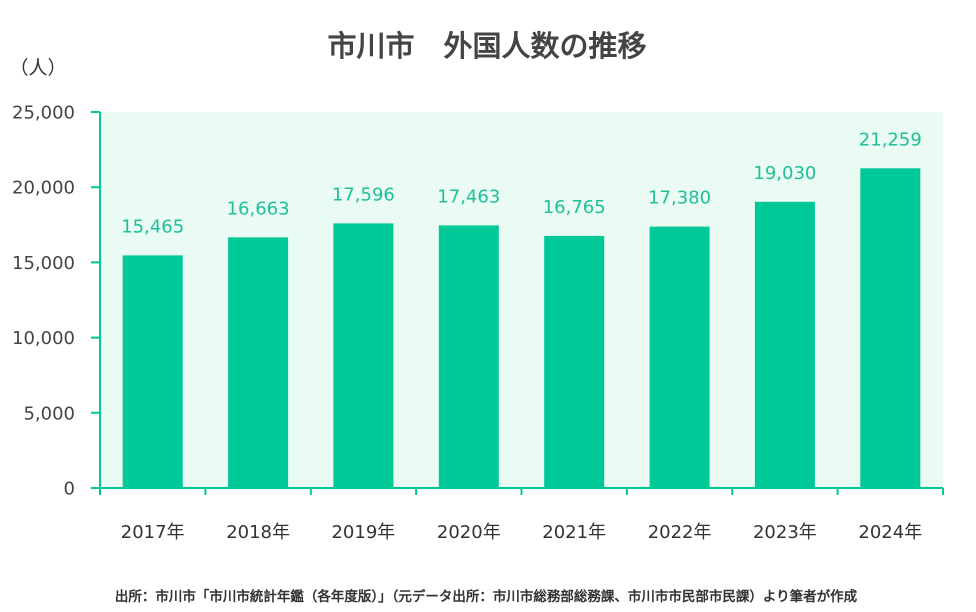  Describe the element at coordinates (152, 226) in the screenshot. I see `bar-value-label: 15,465` at that location.